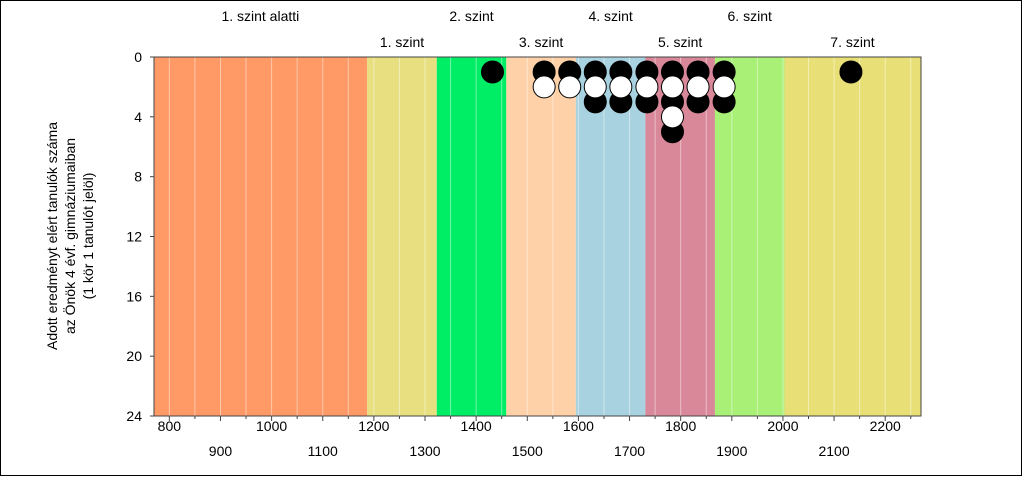 This screenshot has height=478, width=1024. What do you see at coordinates (680, 426) in the screenshot?
I see `x-tick-label: 1800` at bounding box center [680, 426].